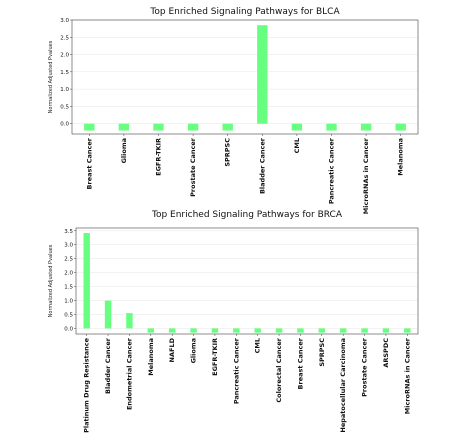 The height and width of the screenshot is (441, 474). What do you see at coordinates (343, 385) in the screenshot?
I see `x-tick-label: Hepatocellular Carcinoma` at bounding box center [343, 385].